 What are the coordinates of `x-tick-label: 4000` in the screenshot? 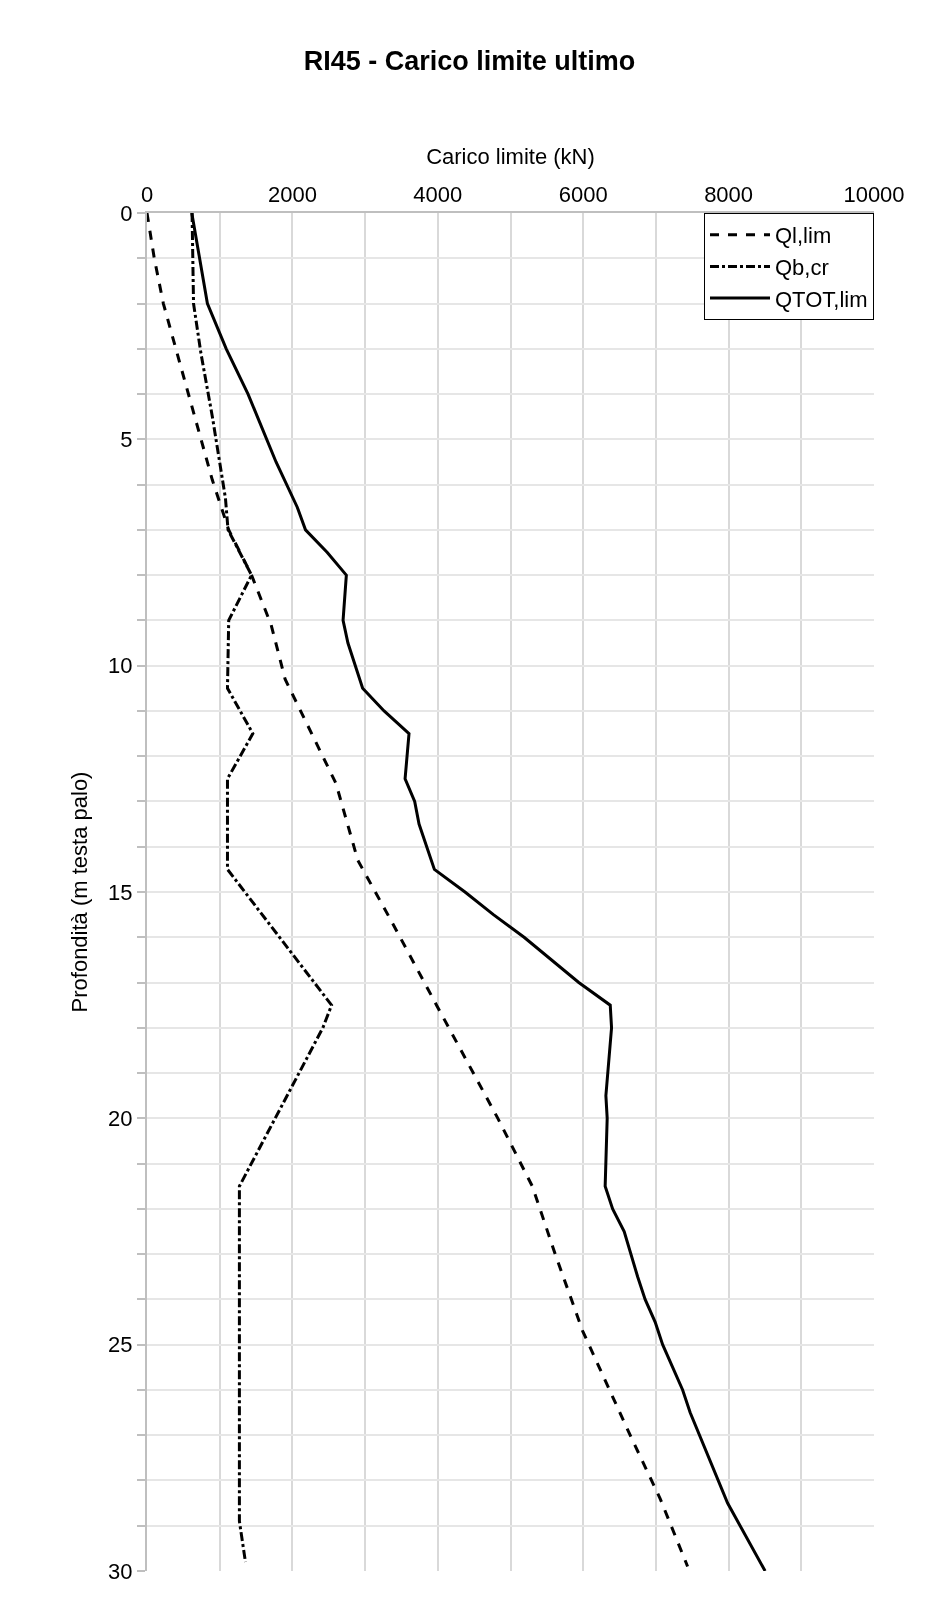 It's located at (438, 195).